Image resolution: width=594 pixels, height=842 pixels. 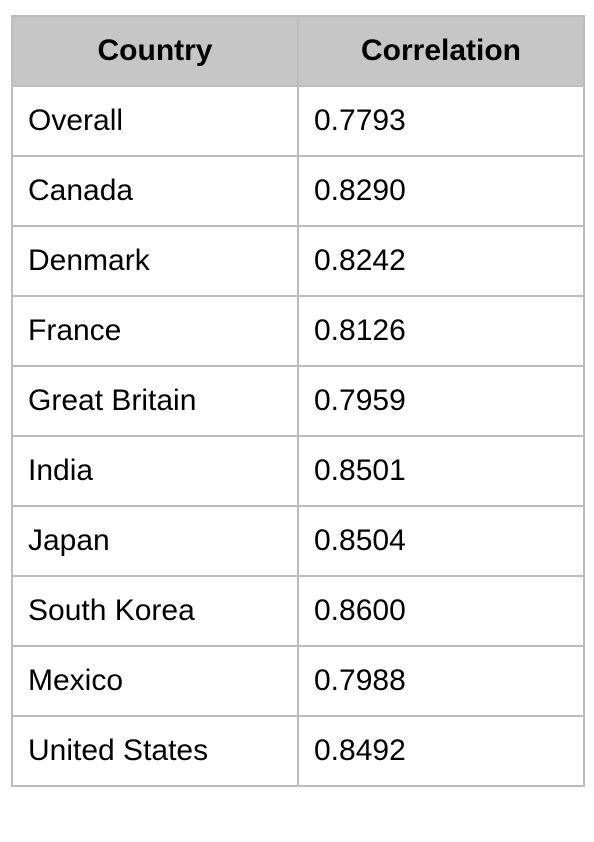 I want to click on correlation-cell: 0.7959, so click(x=441, y=401).